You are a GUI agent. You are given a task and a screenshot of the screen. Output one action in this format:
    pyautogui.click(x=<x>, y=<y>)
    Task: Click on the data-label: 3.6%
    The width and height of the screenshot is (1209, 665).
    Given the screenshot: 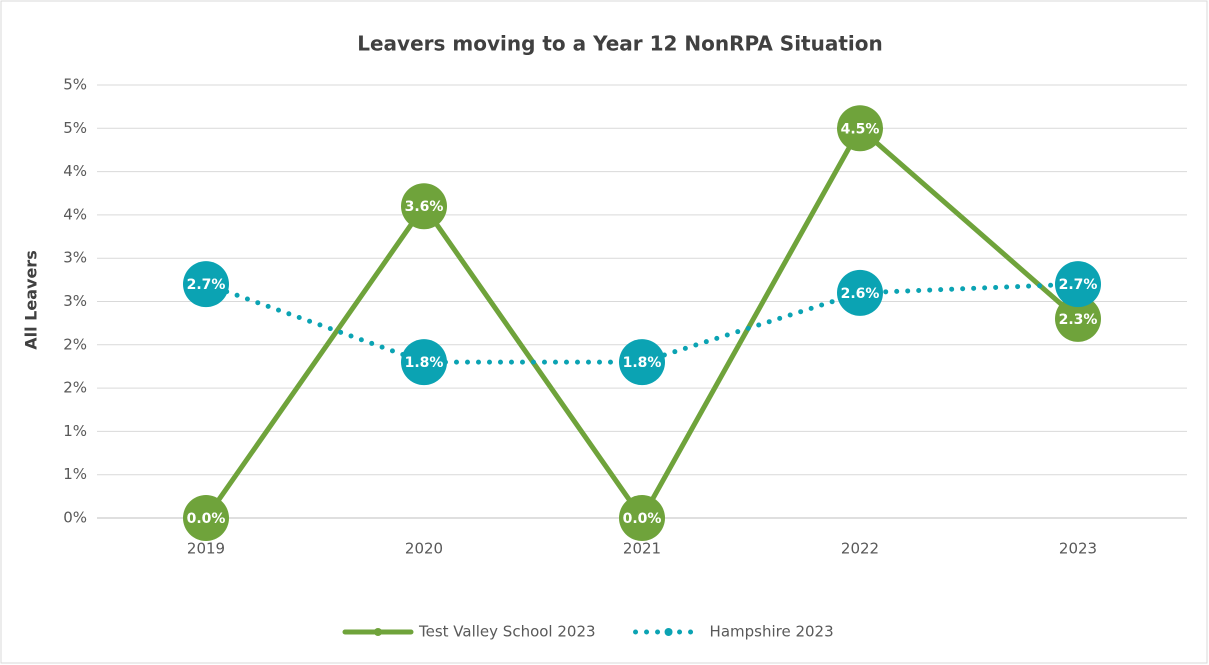 What is the action you would take?
    pyautogui.click(x=424, y=207)
    